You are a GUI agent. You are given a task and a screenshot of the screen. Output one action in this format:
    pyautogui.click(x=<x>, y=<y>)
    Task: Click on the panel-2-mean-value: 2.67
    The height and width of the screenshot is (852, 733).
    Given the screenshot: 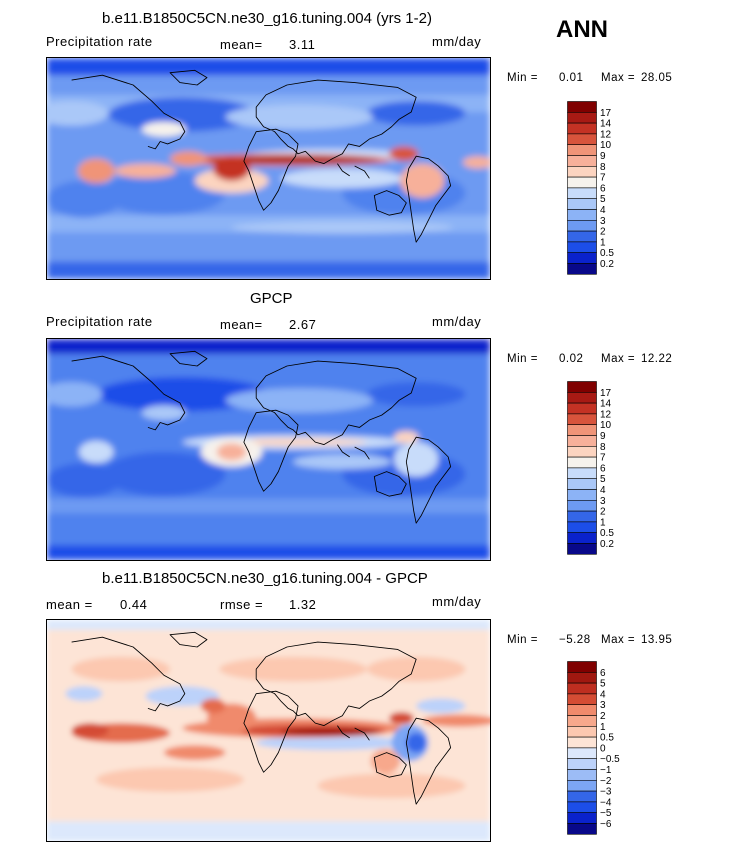 What is the action you would take?
    pyautogui.click(x=303, y=324)
    